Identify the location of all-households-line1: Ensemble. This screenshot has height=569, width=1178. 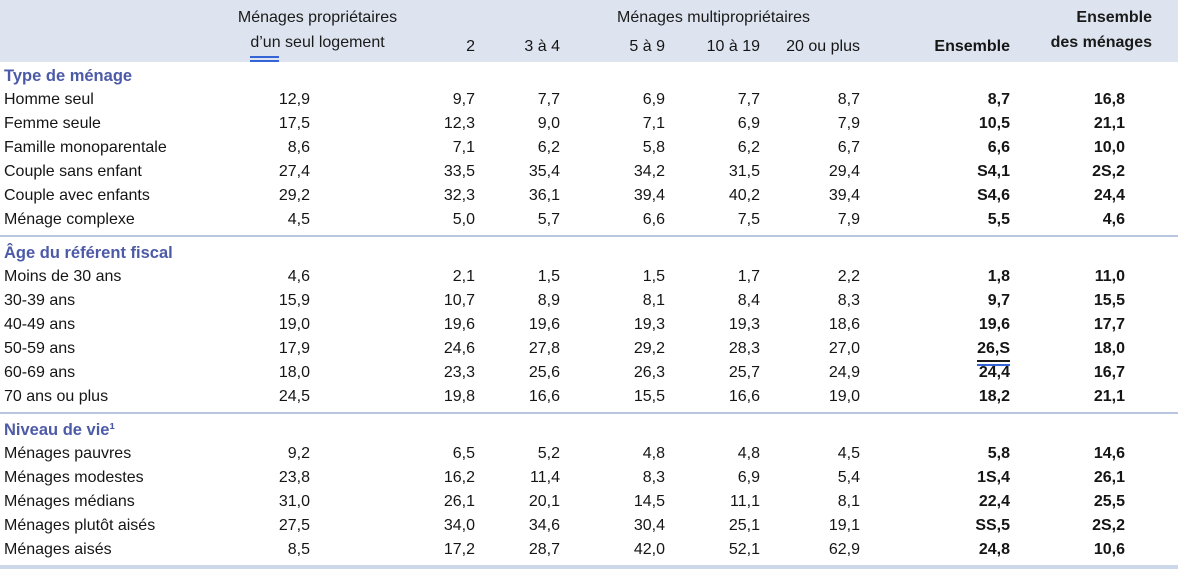
(1114, 17).